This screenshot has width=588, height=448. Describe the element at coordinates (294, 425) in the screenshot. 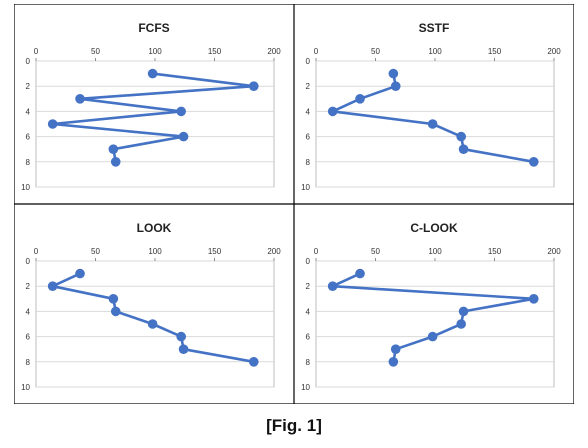

I see `figure-caption: [Fig. 1]` at that location.